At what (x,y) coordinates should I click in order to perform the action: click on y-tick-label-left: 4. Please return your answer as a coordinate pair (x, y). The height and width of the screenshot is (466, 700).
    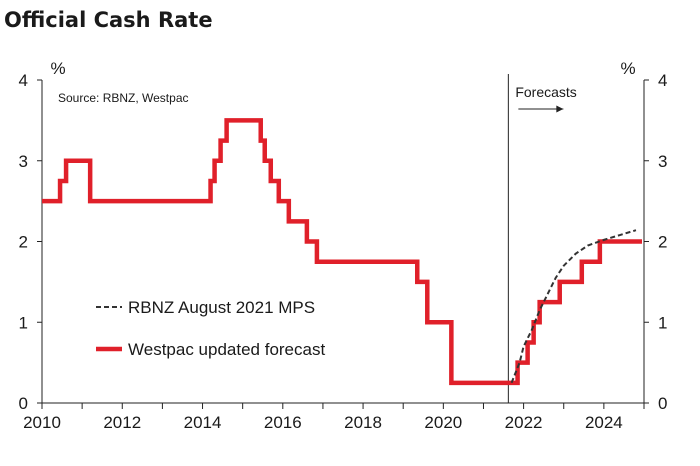
    Looking at the image, I should click on (23, 80).